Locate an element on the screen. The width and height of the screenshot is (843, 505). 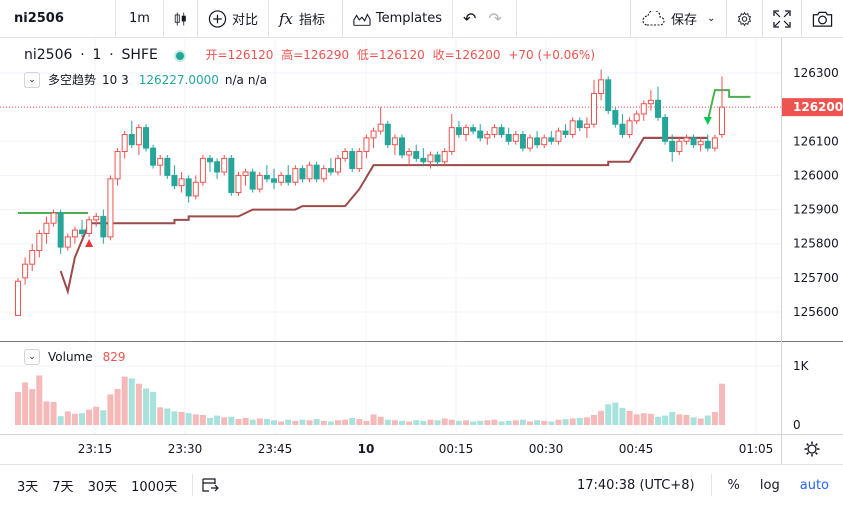
range-7d: 7天 is located at coordinates (63, 487).